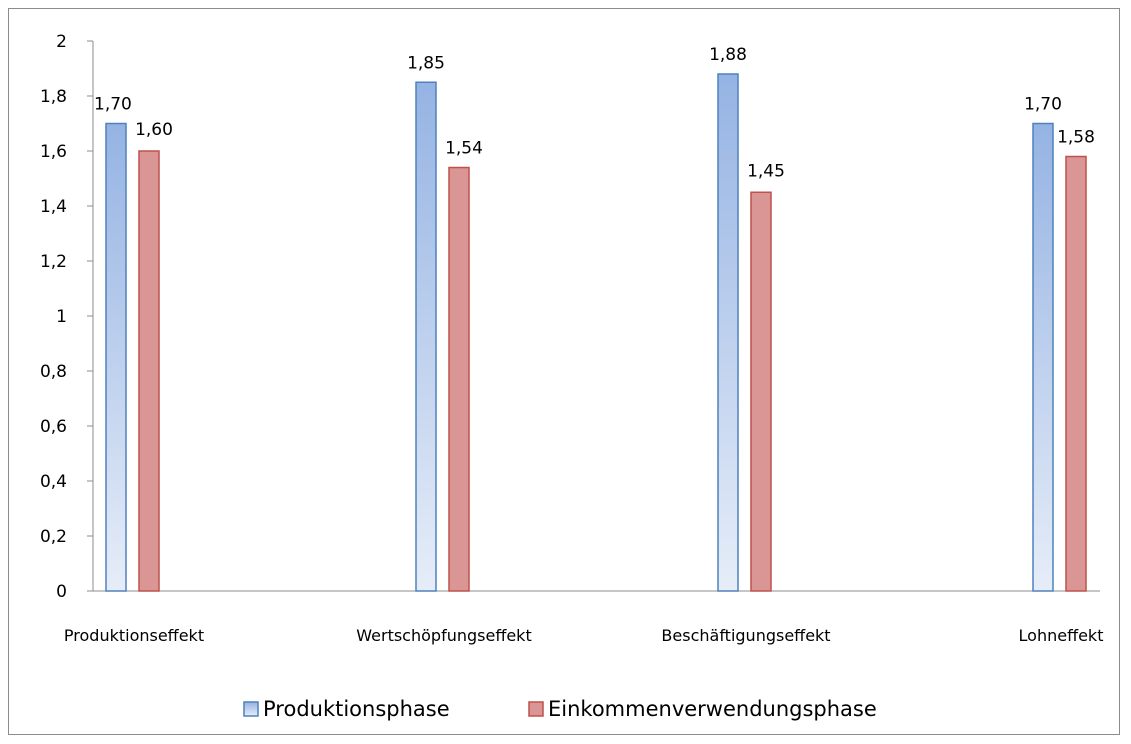  What do you see at coordinates (536, 709) in the screenshot?
I see `legend-swatch-einkommenverwendungsphase` at bounding box center [536, 709].